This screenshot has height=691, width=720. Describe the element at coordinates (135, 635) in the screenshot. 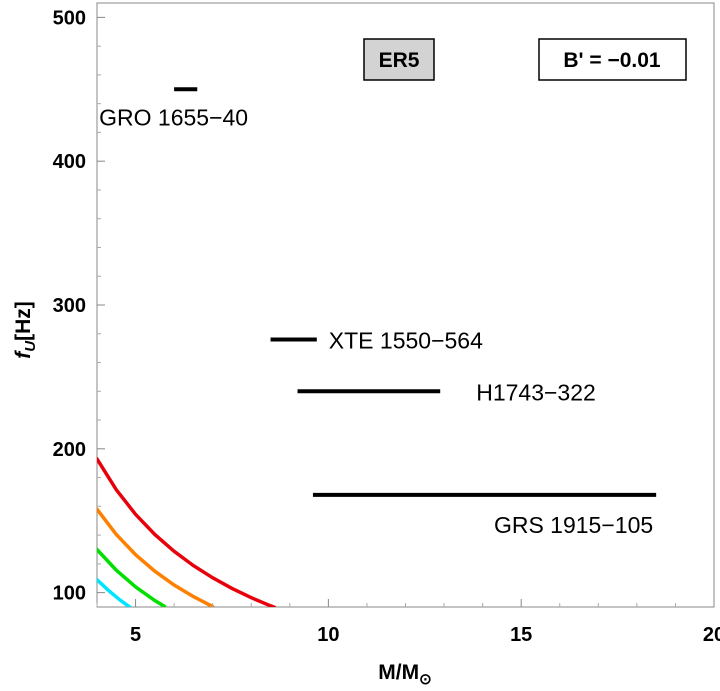

I see `x-tick-label: 5` at that location.